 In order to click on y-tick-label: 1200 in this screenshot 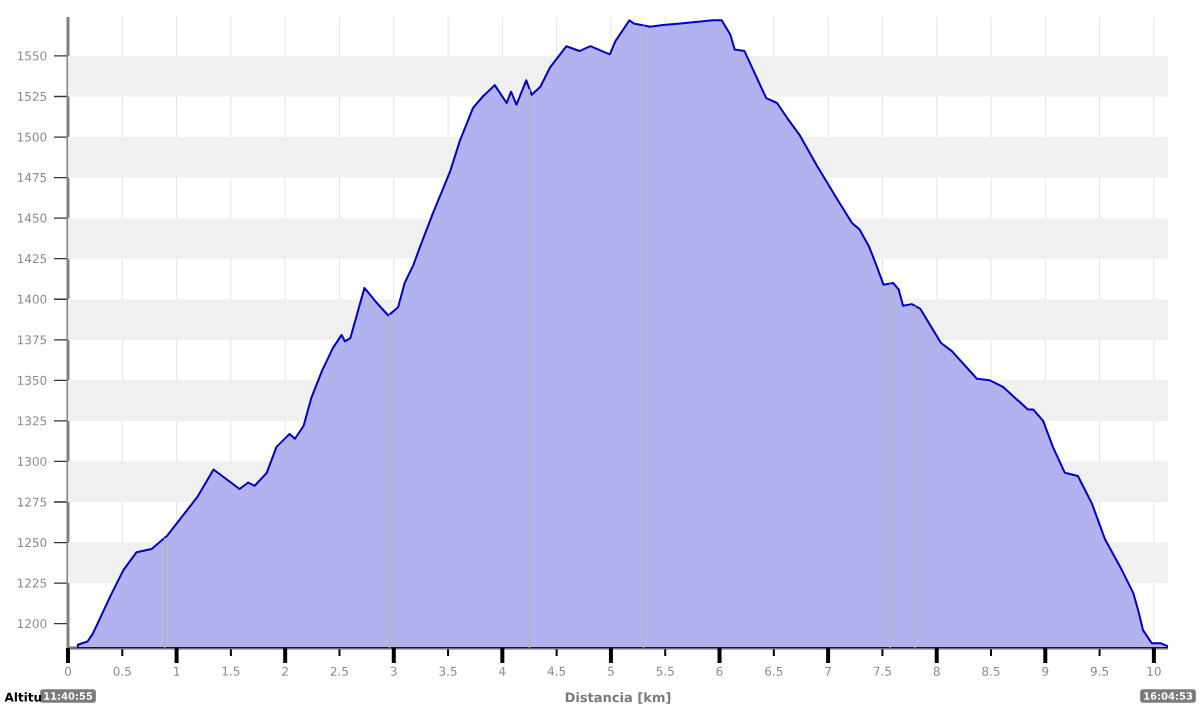, I will do `click(32, 624)`.